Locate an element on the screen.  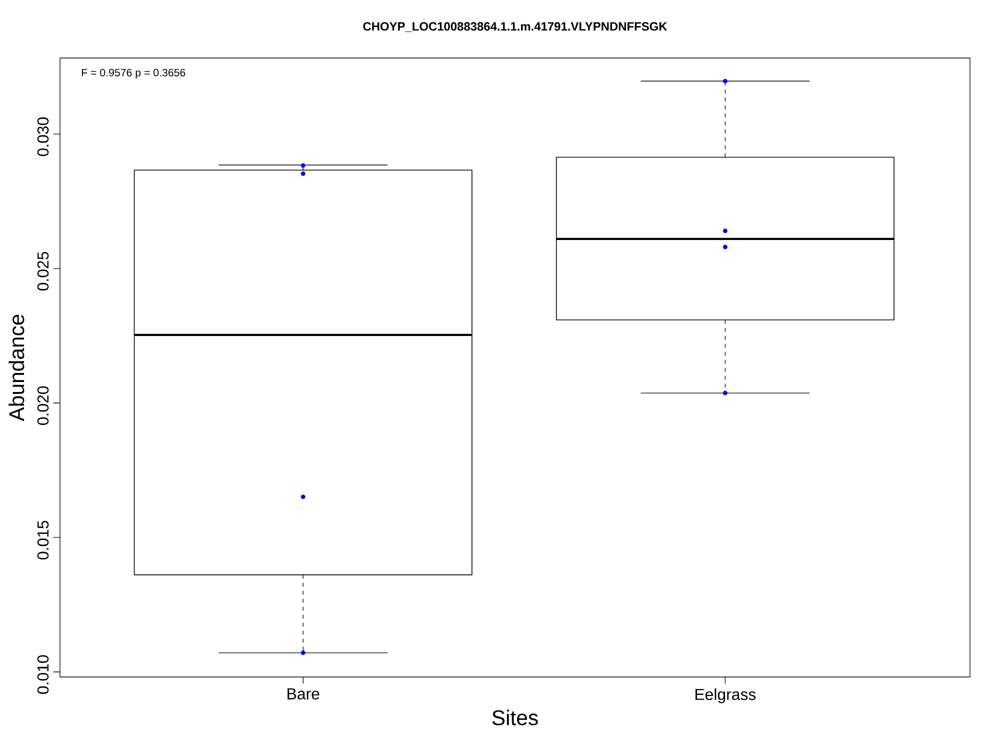
y-tick-label: 0.020 is located at coordinates (43, 405).